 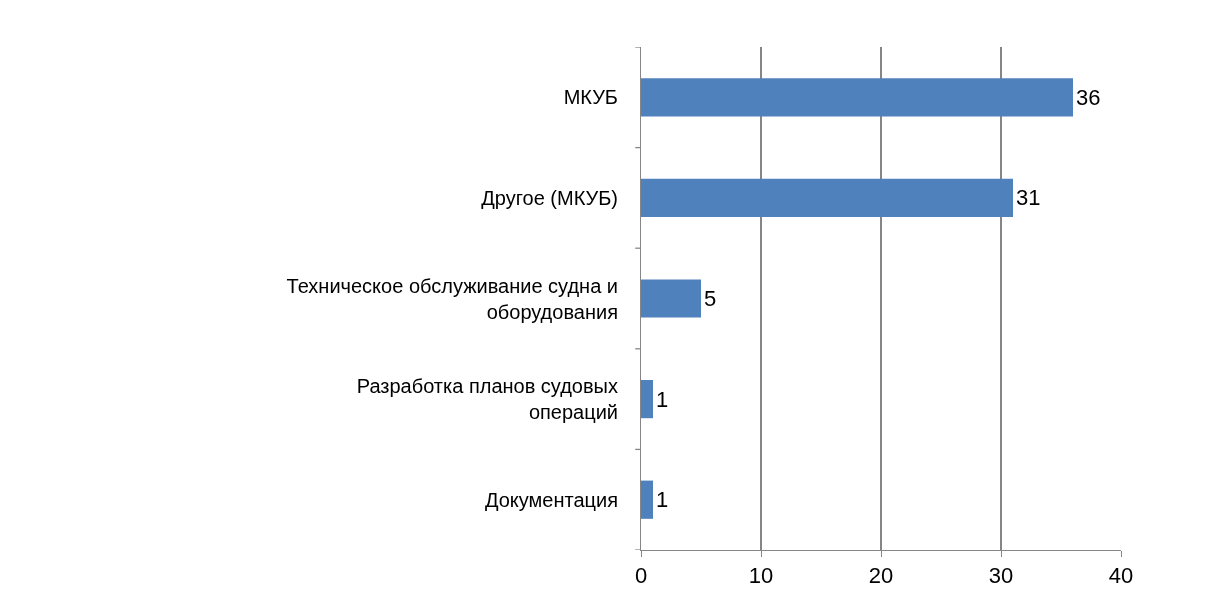 I want to click on y-tick-label: Документация, so click(x=551, y=499).